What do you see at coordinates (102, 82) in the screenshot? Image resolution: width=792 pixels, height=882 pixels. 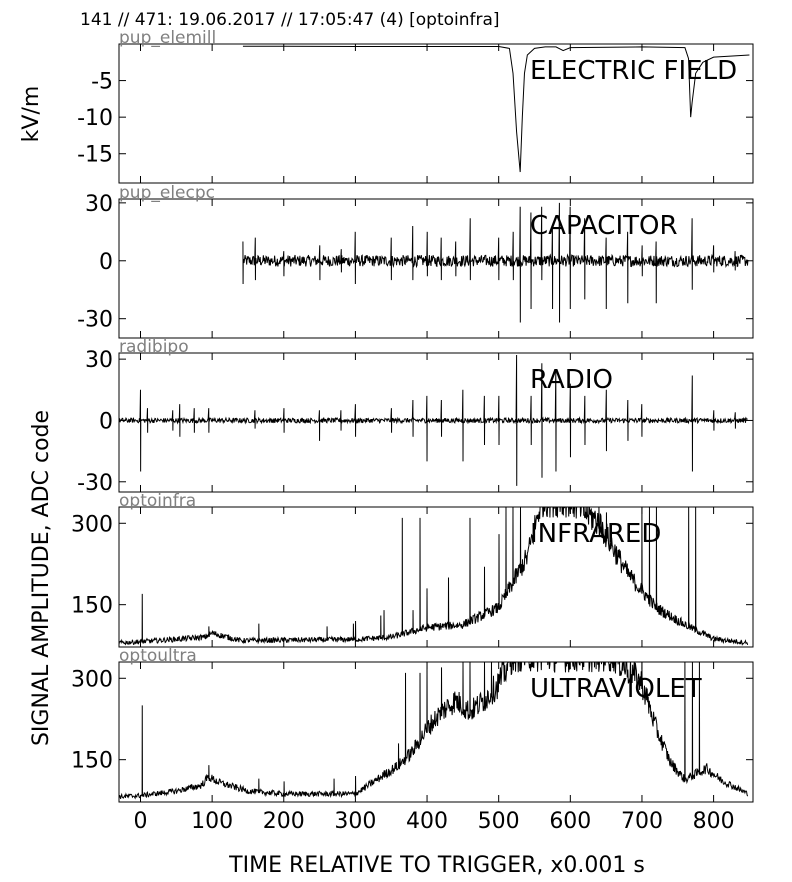 I see `pup_elemill-ytick-label: -5` at bounding box center [102, 82].